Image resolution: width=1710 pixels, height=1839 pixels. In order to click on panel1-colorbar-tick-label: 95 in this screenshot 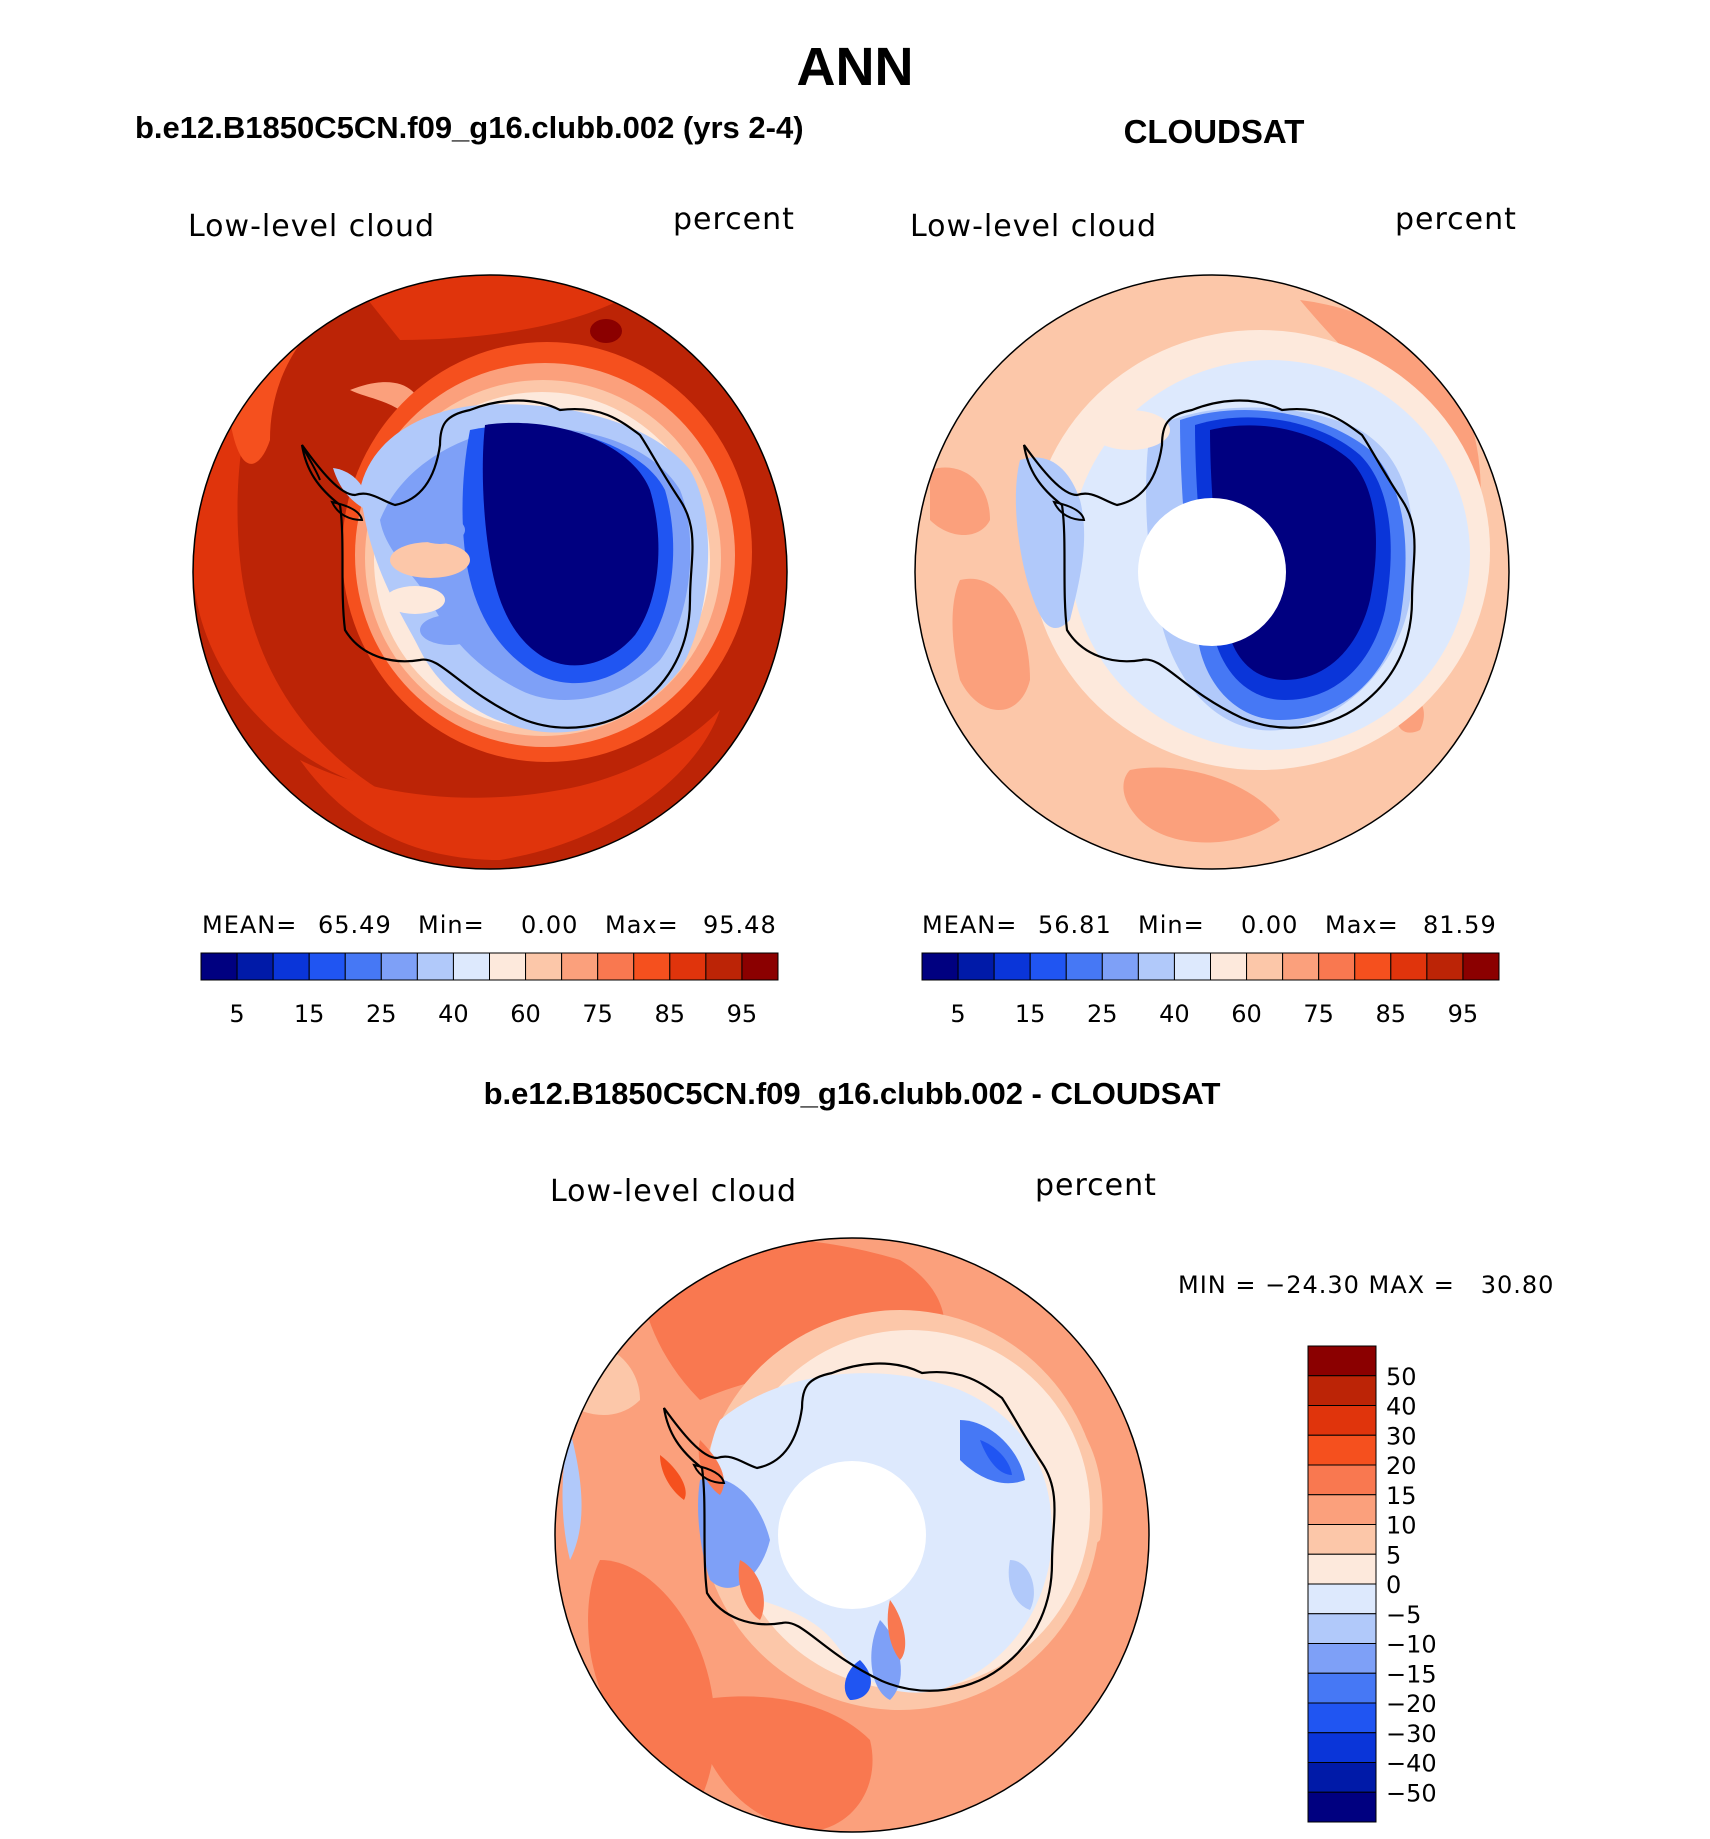, I will do `click(742, 1014)`.